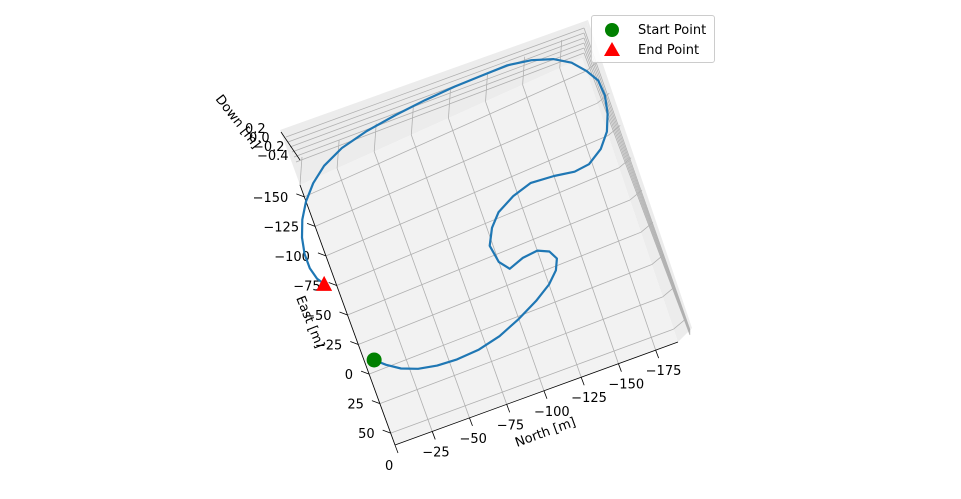  Describe the element at coordinates (328, 346) in the screenshot. I see `east-tick-label-3: −25` at that location.